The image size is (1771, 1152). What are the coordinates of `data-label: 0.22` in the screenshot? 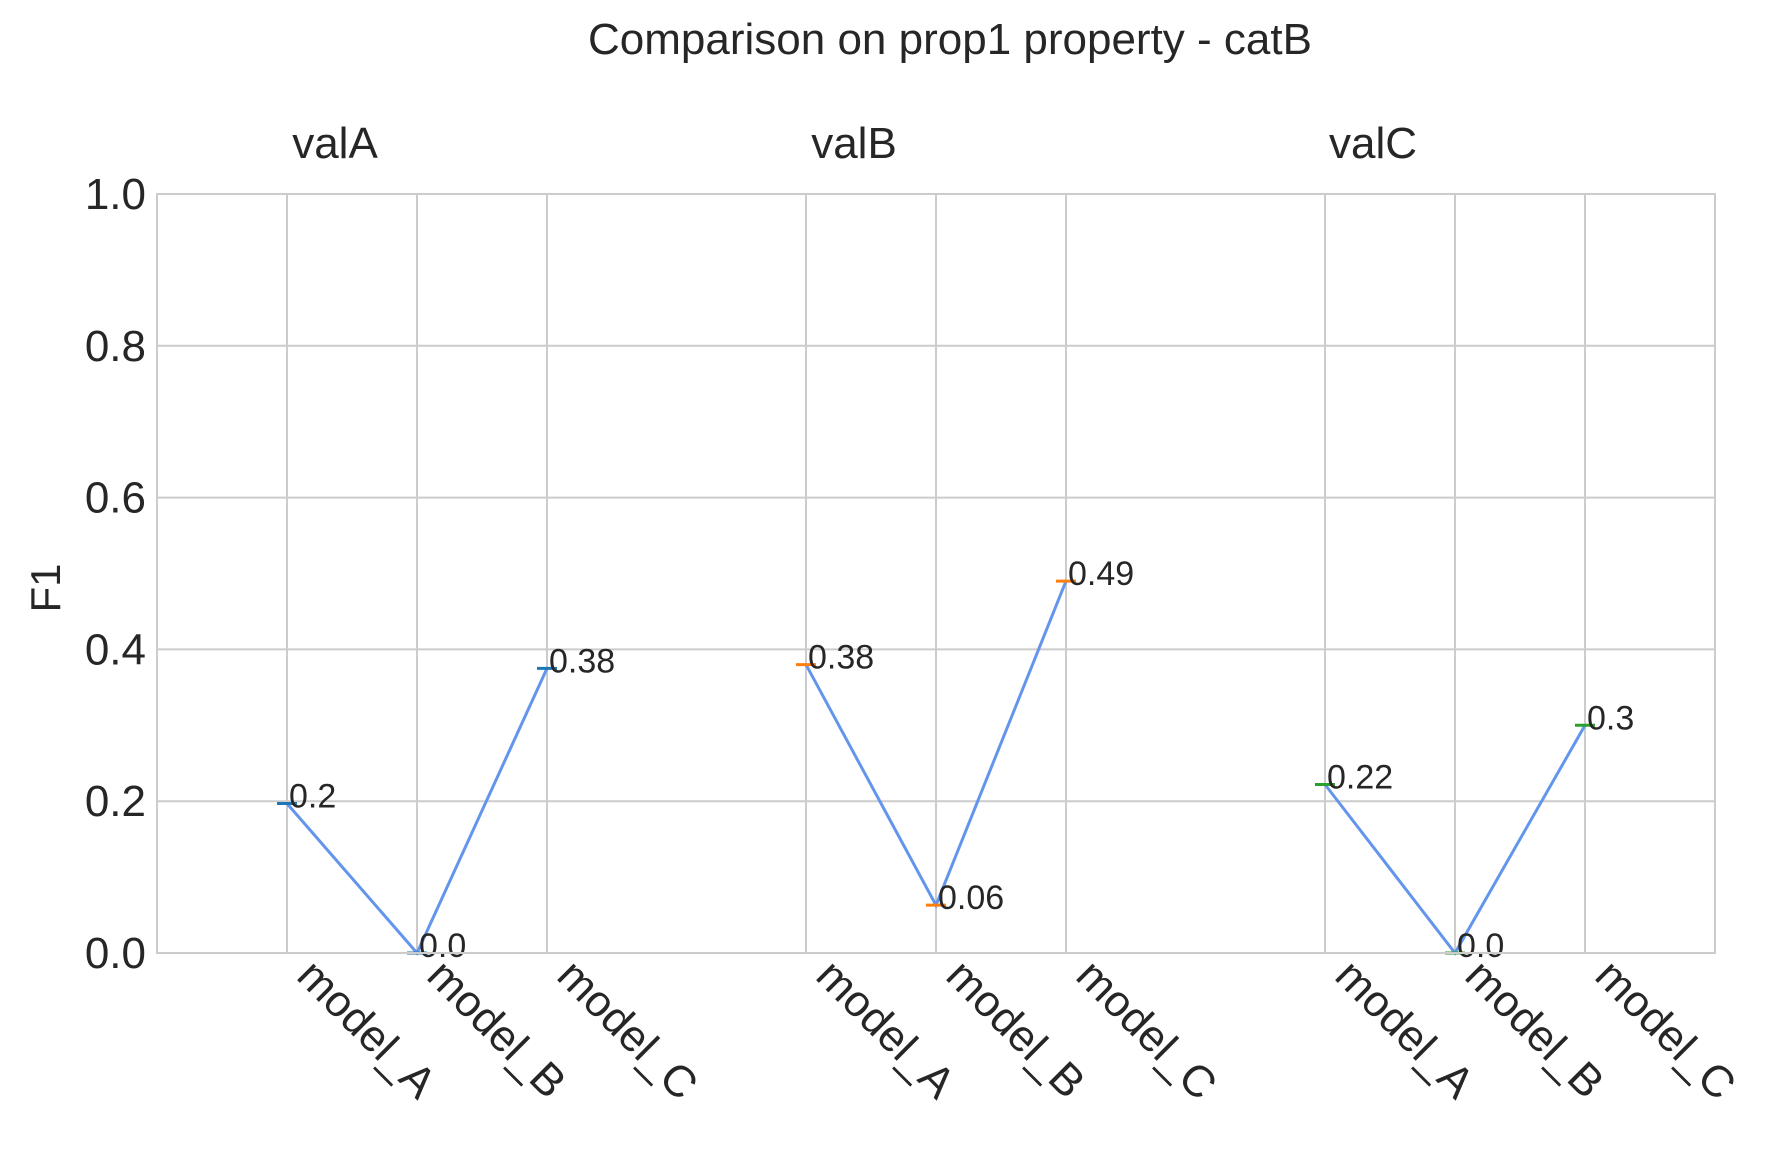 It's located at (1360, 778).